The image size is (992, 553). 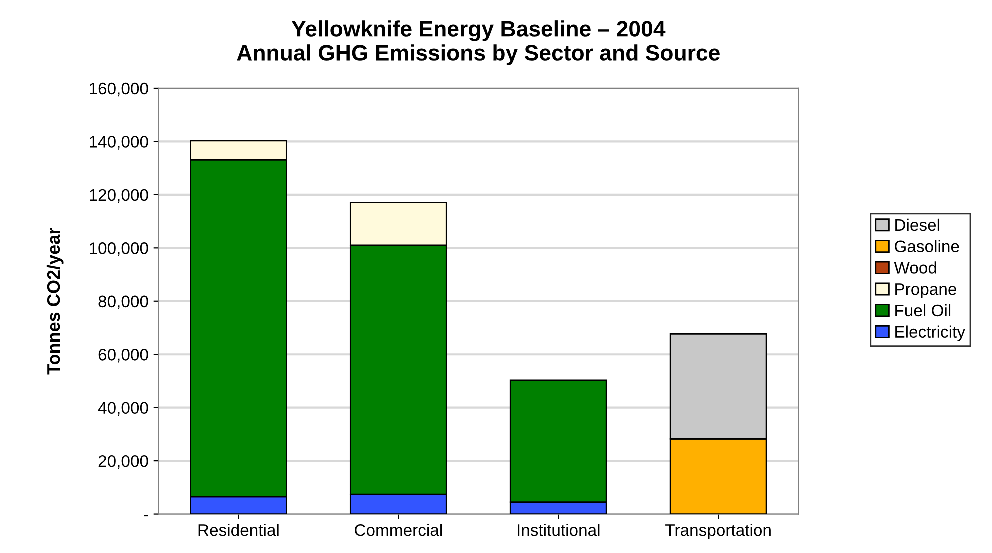 What do you see at coordinates (119, 249) in the screenshot?
I see `y-tick-label: 100,000` at bounding box center [119, 249].